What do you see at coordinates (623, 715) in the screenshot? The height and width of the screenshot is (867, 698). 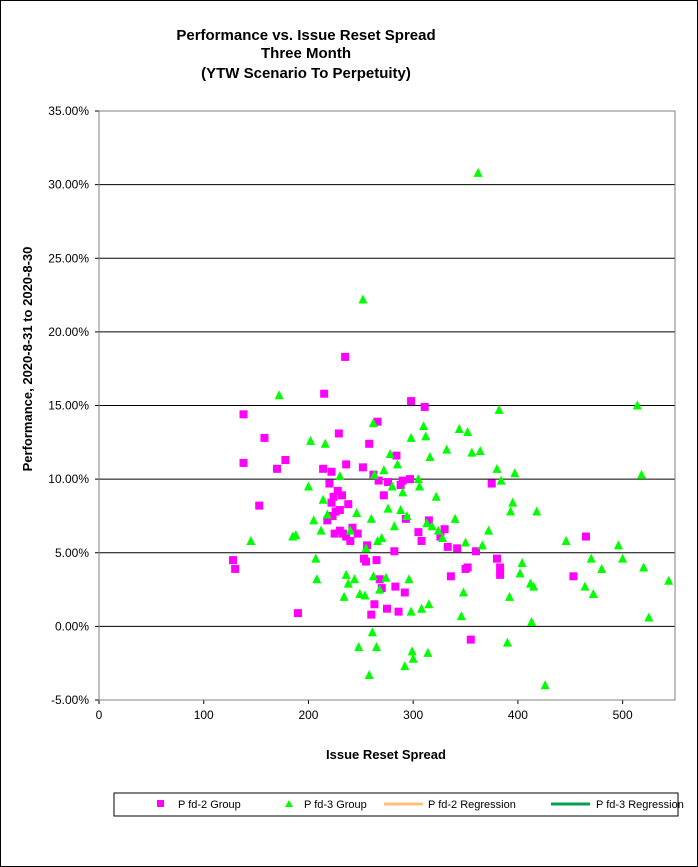 I see `x-tick-label: 500` at bounding box center [623, 715].